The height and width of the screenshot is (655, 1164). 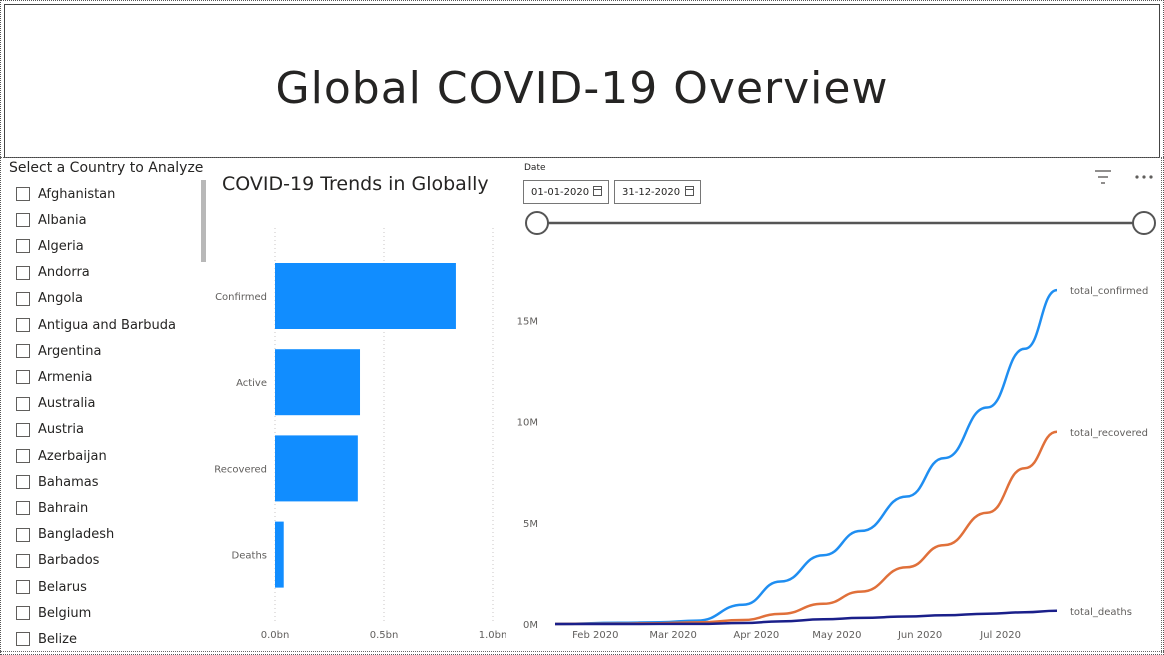 I want to click on slicer-item: Bahamas, so click(x=57, y=482).